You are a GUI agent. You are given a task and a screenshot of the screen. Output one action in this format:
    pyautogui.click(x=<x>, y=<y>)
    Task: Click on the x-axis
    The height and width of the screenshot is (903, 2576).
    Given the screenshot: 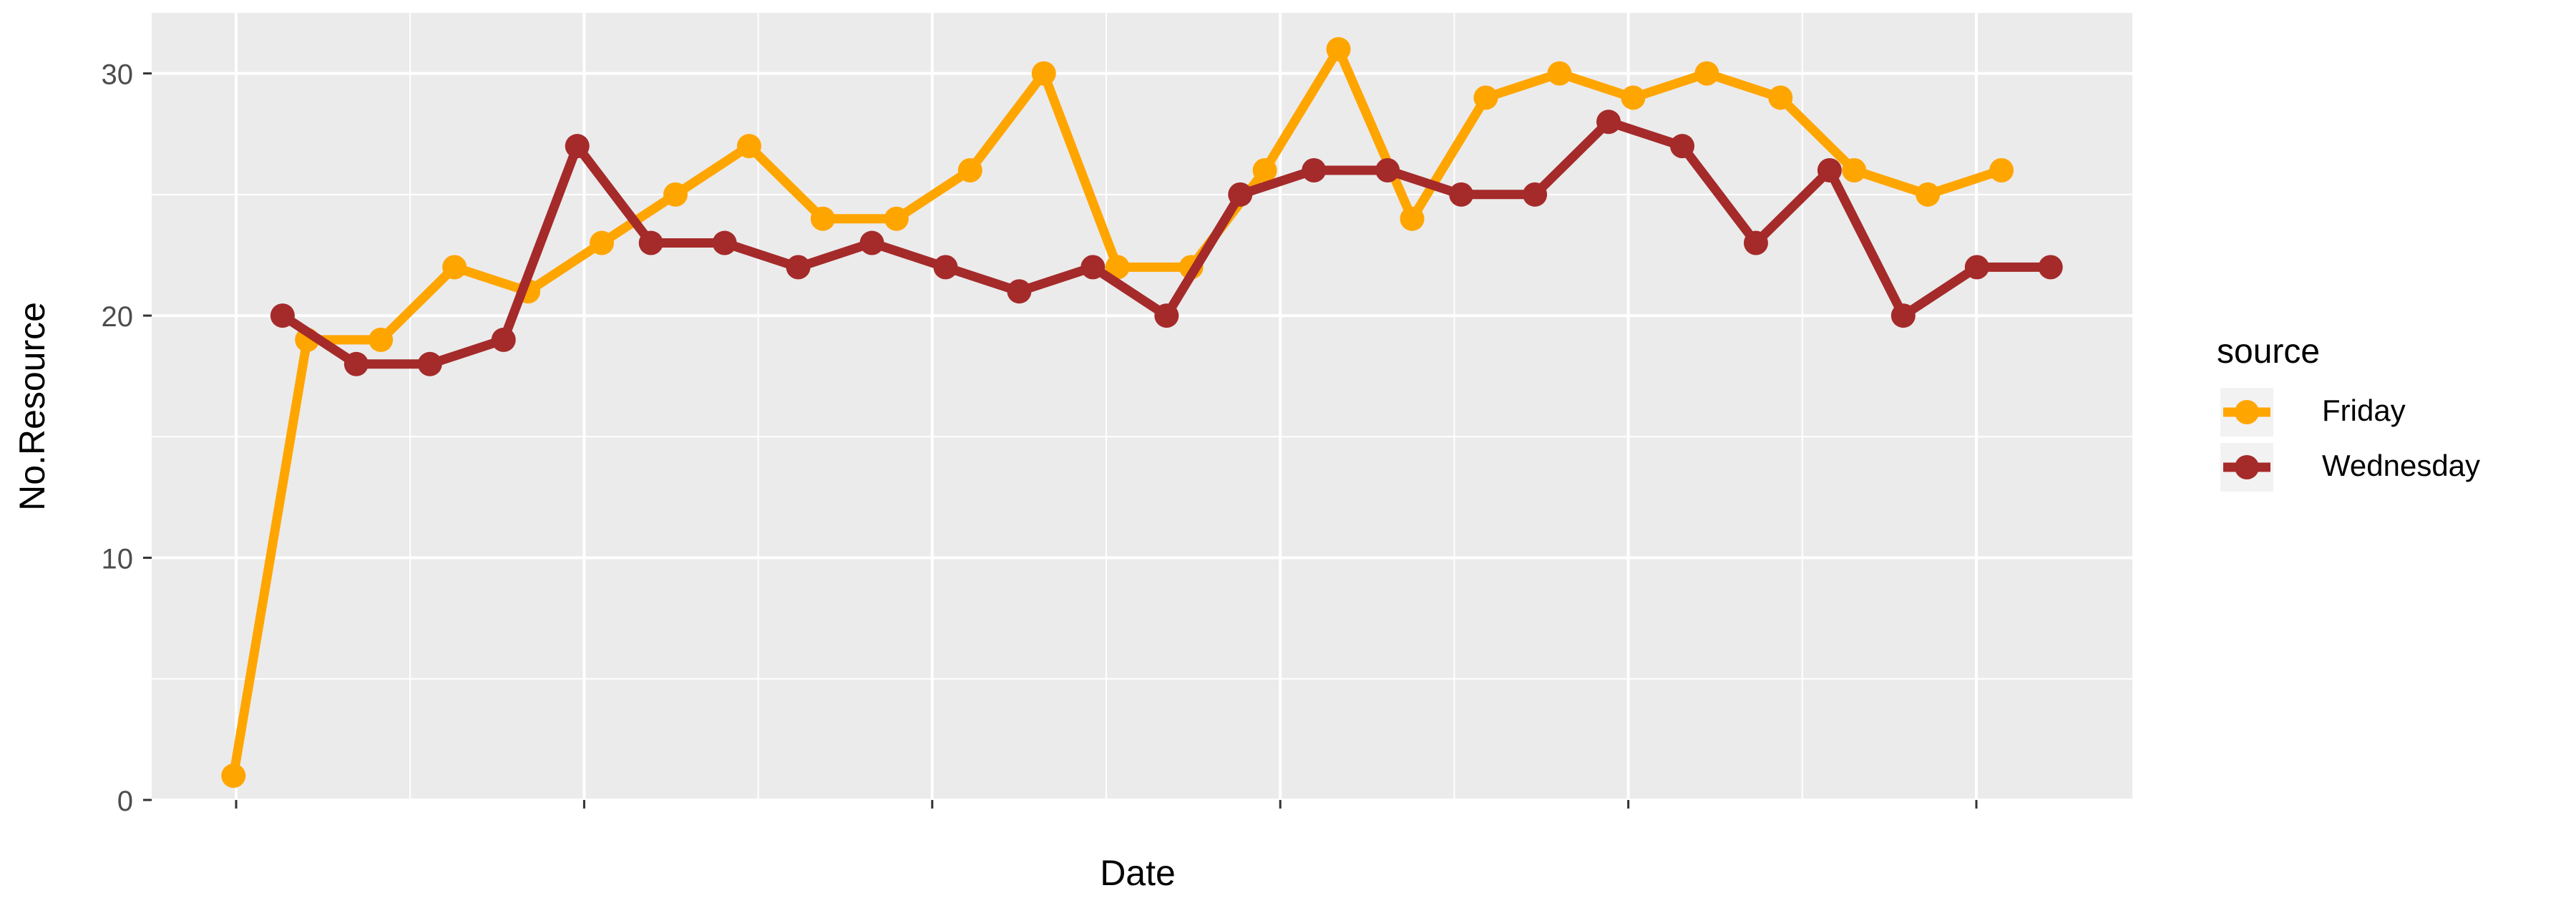 What is the action you would take?
    pyautogui.click(x=1106, y=804)
    